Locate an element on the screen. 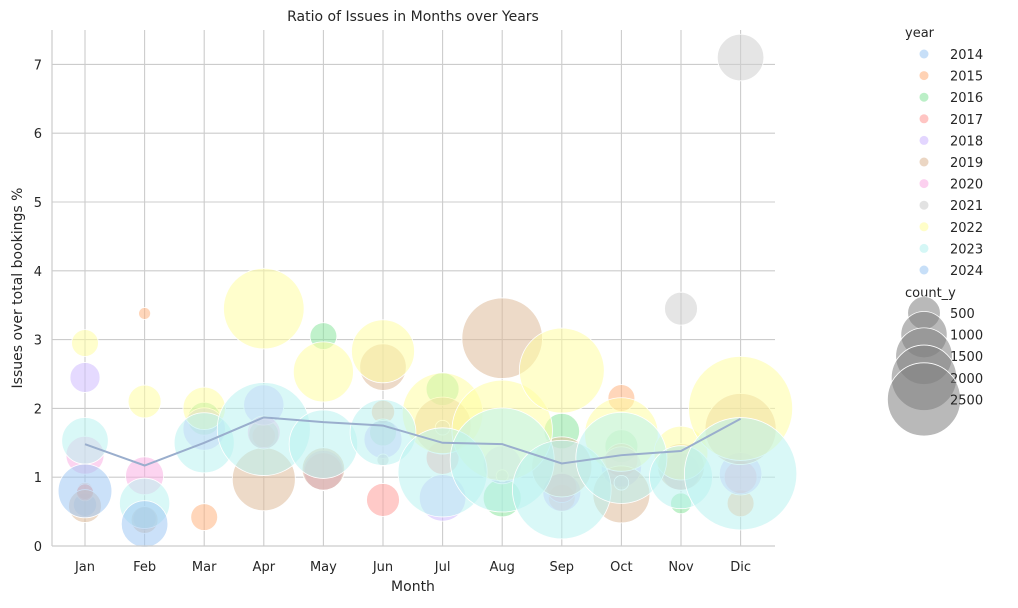 Image resolution: width=1018 pixels, height=608 pixels. legend-label-2022: 2022 is located at coordinates (966, 228).